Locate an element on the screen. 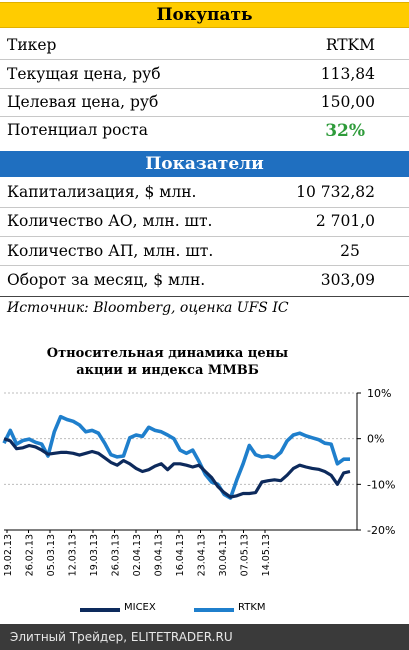 The image size is (409, 650). target-price-row: Целевая цена, руб 150,00 is located at coordinates (204, 102).